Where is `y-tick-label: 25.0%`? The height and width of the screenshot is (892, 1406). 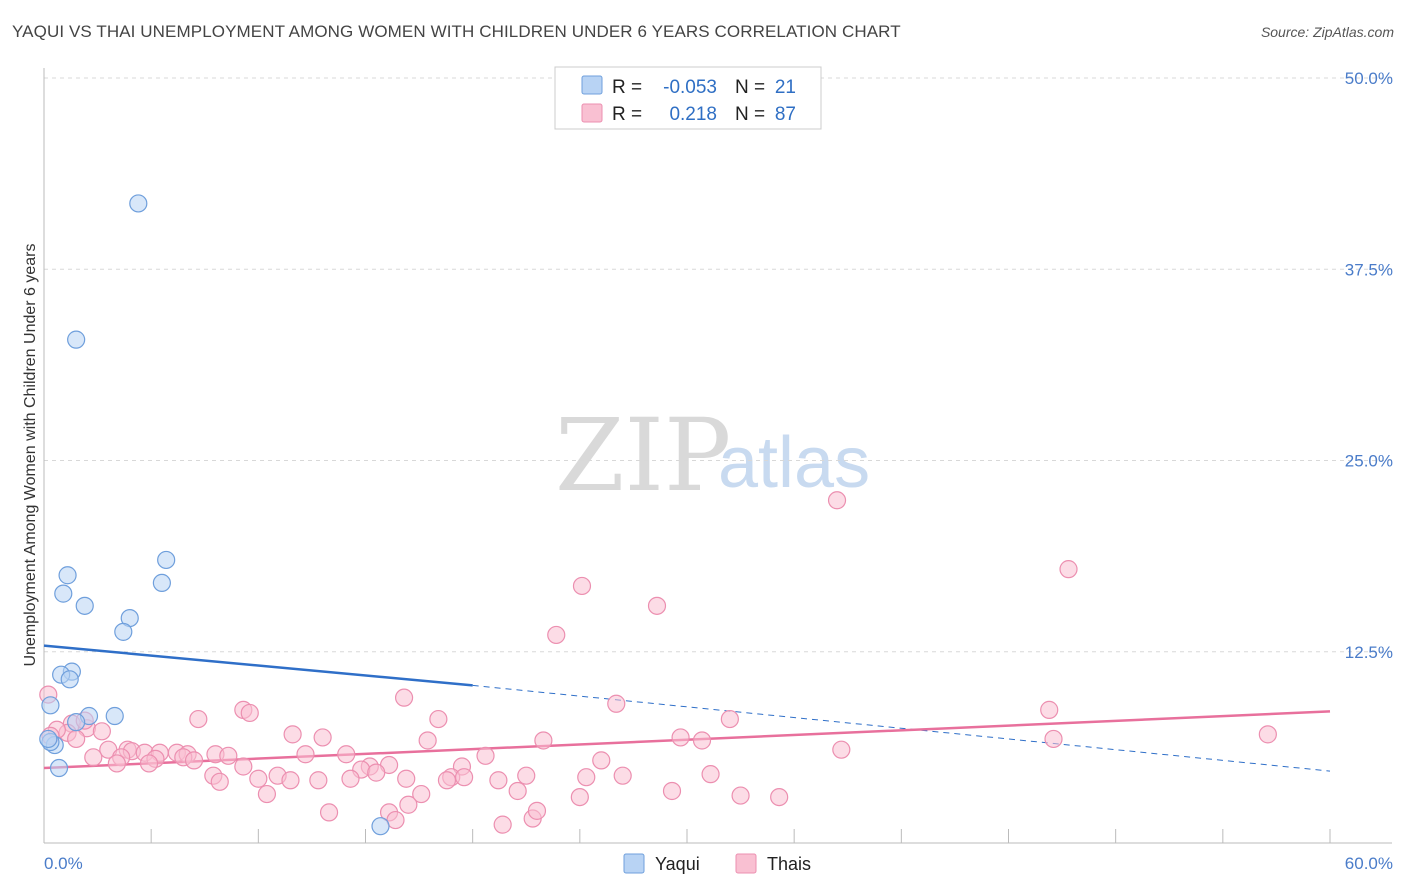
y-tick-label: 25.0% is located at coordinates (1369, 461).